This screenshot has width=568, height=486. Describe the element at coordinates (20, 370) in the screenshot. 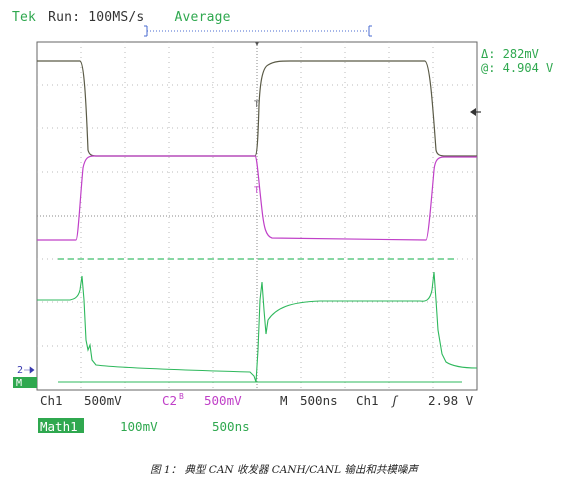

I see `ch2-ground-marker: 2` at that location.